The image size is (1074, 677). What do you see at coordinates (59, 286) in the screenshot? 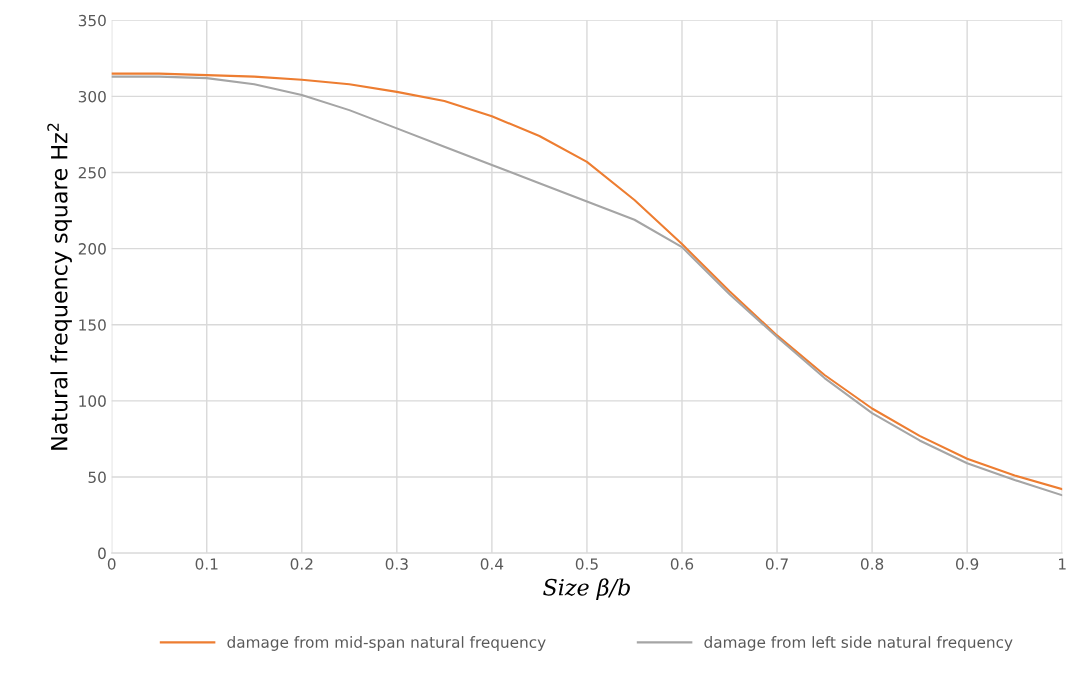
I see `y-axis-title: Natural frequency square Hz$^{2}$` at bounding box center [59, 286].